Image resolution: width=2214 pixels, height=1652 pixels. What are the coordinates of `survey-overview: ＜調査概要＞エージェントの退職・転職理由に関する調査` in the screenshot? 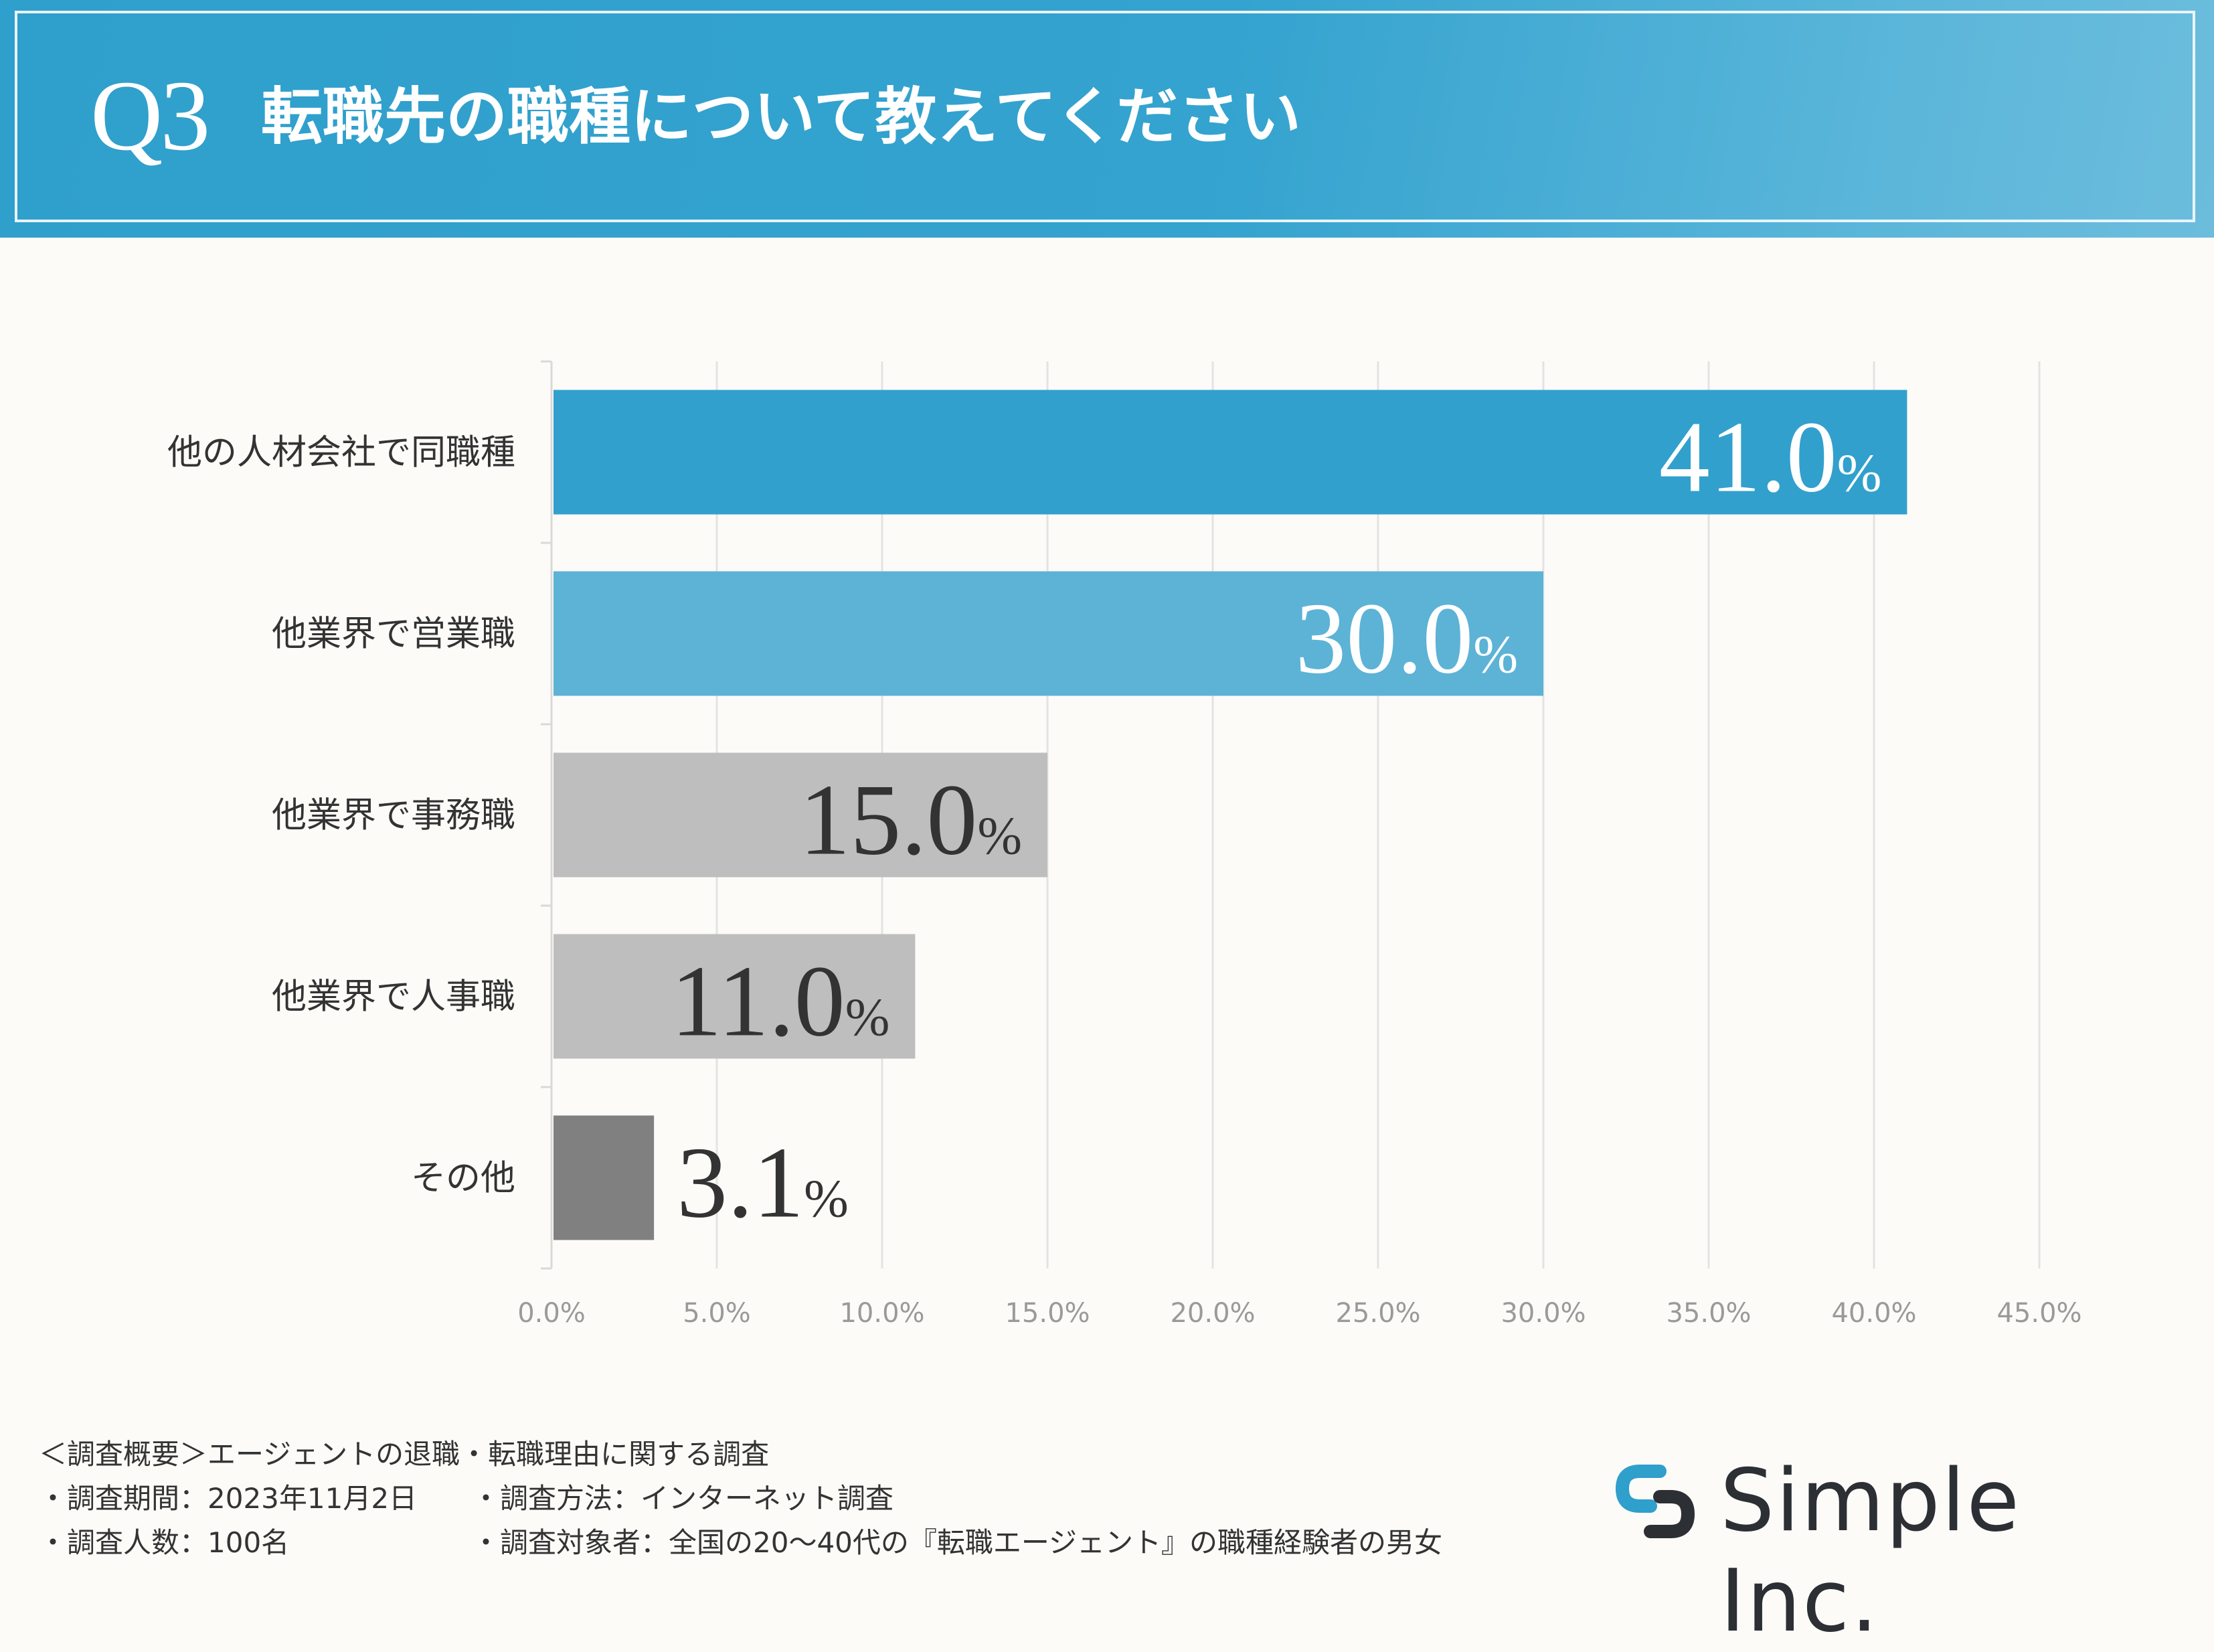 It's located at (404, 1454).